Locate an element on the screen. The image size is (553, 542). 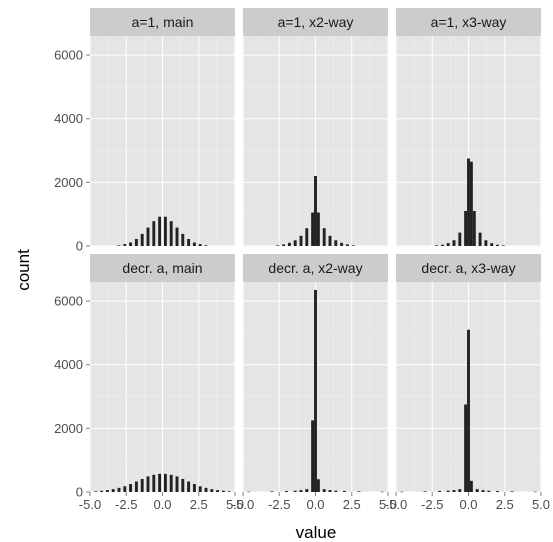
facet-panel: decr. a, main is located at coordinates (162, 373).